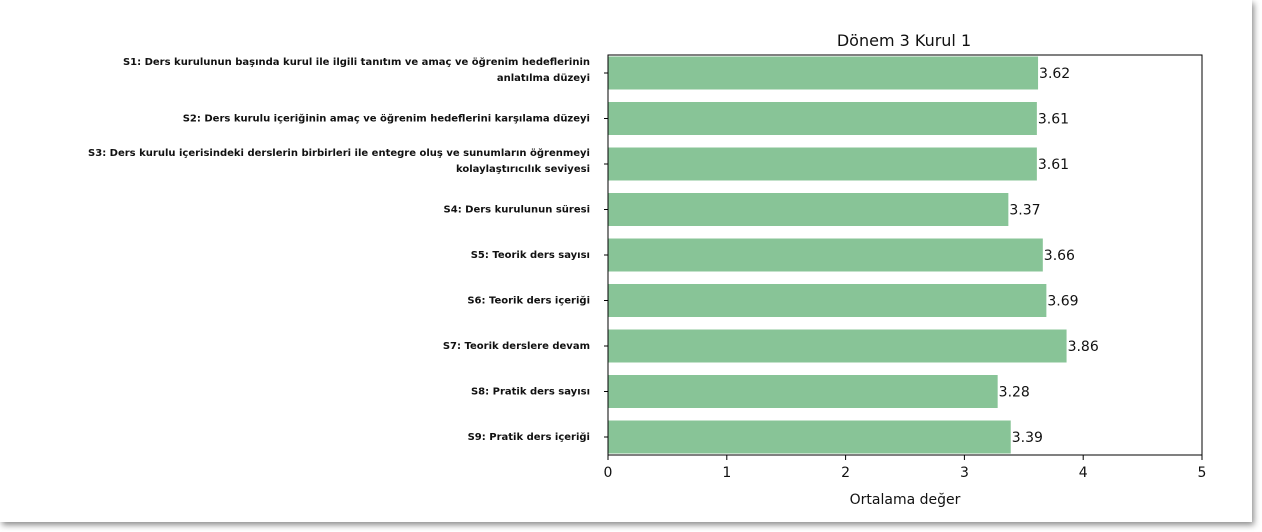 This screenshot has width=1262, height=532. Describe the element at coordinates (608, 473) in the screenshot. I see `x-tick-label: 0` at that location.